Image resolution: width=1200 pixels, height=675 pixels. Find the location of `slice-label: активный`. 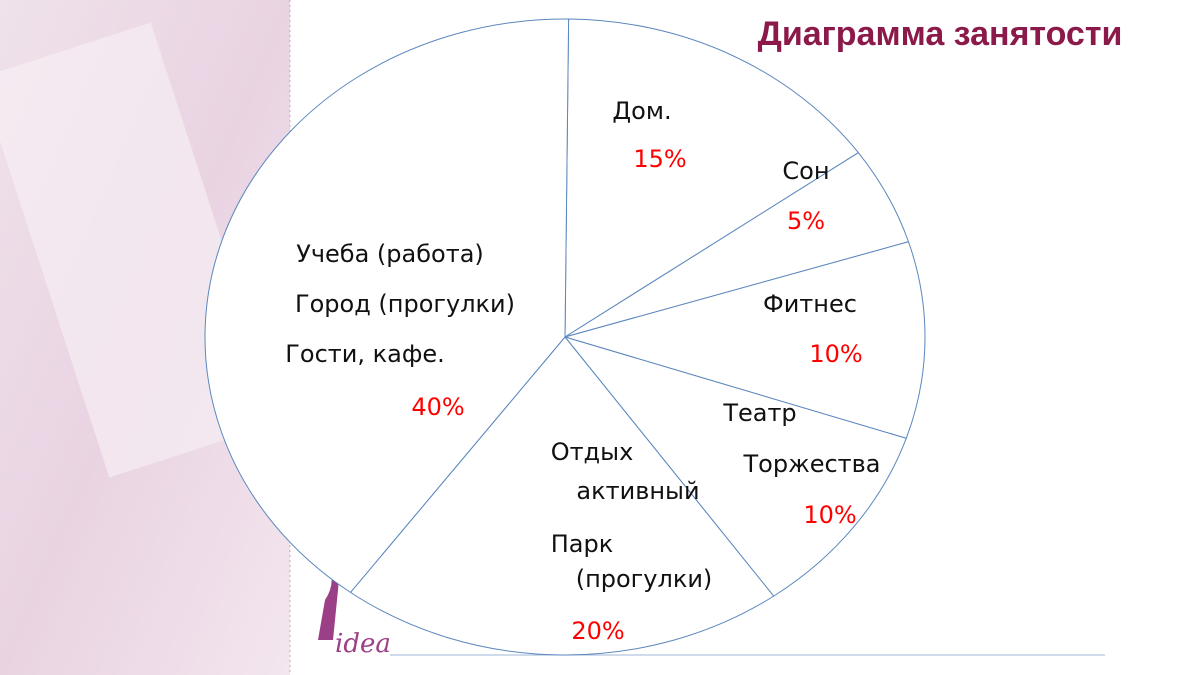

slice-label: активный is located at coordinates (637, 491).